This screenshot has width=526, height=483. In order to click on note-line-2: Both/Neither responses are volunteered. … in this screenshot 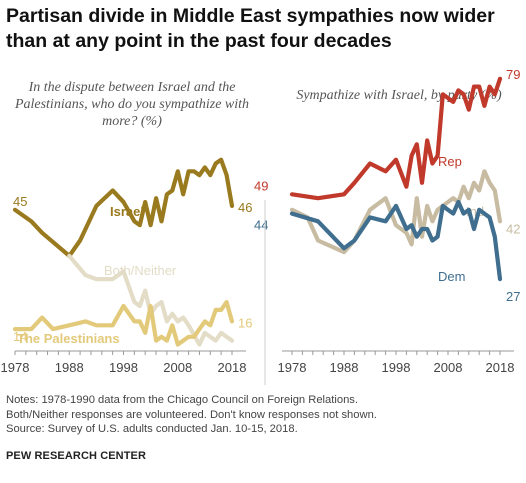, I will do `click(191, 414)`.